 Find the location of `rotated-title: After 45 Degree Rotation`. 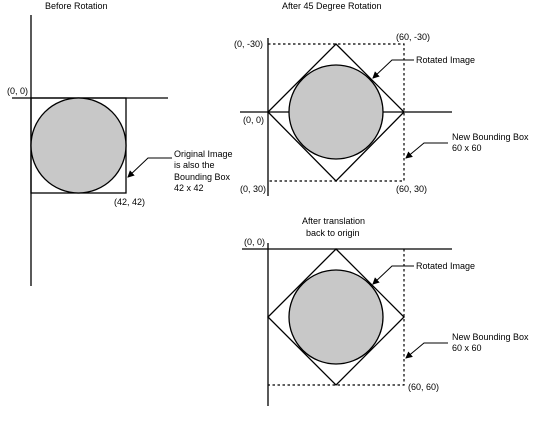

rotated-title: After 45 Degree Rotation is located at coordinates (332, 6).